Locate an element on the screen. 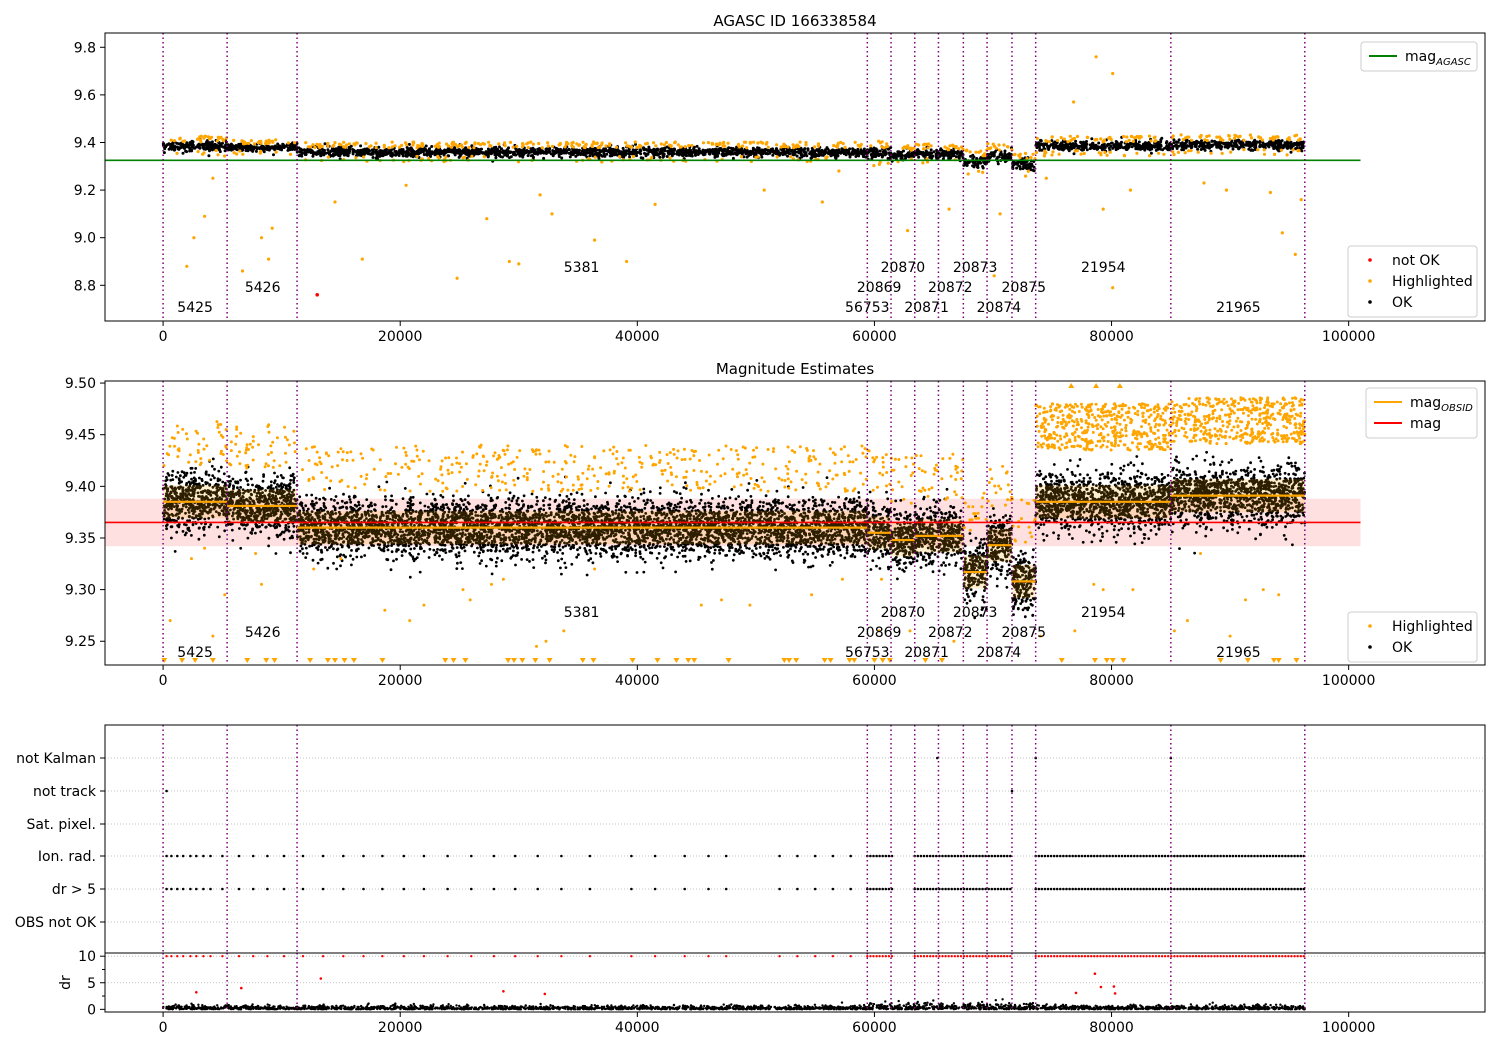 The width and height of the screenshot is (1500, 1050). panel-title: AGASC ID 166338584 is located at coordinates (794, 21).